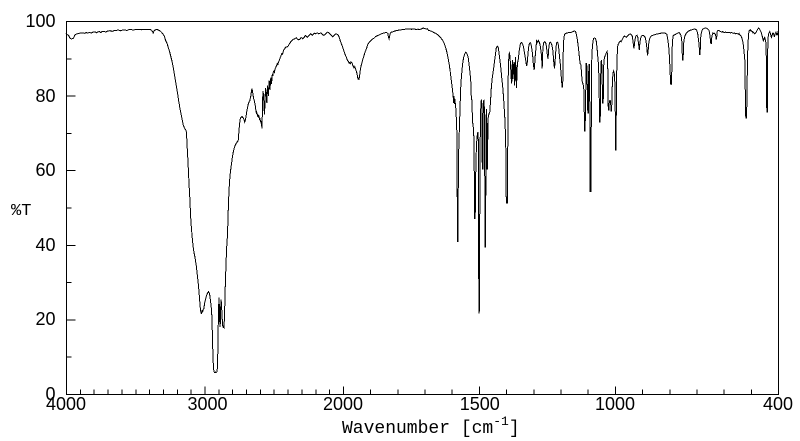 This screenshot has width=800, height=441. Describe the element at coordinates (615, 404) in the screenshot. I see `svg-text: 1000` at that location.